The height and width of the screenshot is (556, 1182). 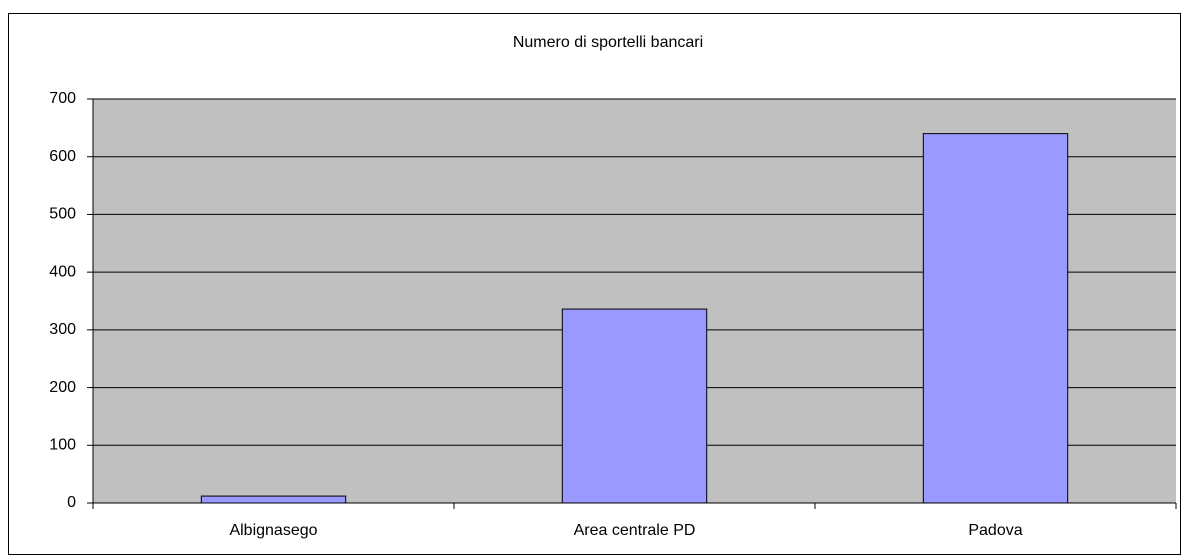 I want to click on x-tick-label: Area centrale PD, so click(x=635, y=530).